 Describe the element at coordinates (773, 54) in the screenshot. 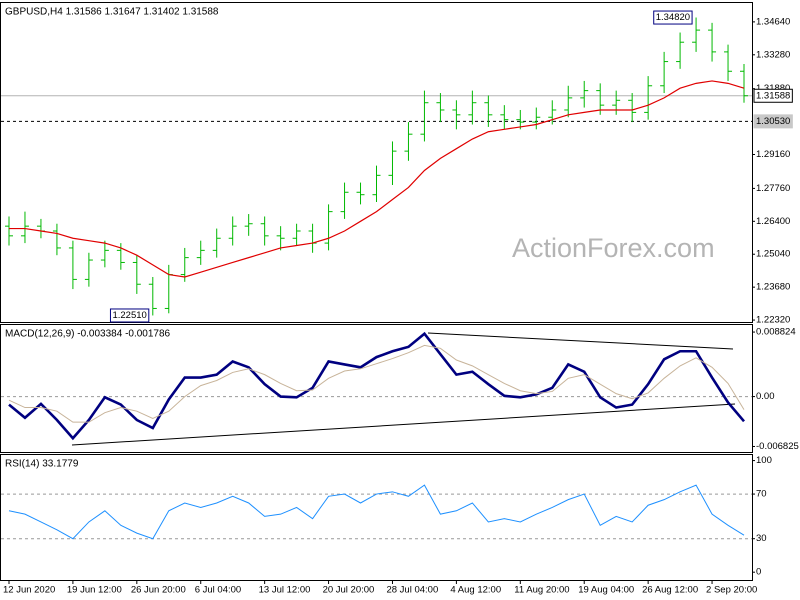

I see `y-tick-label: 1.33280` at that location.